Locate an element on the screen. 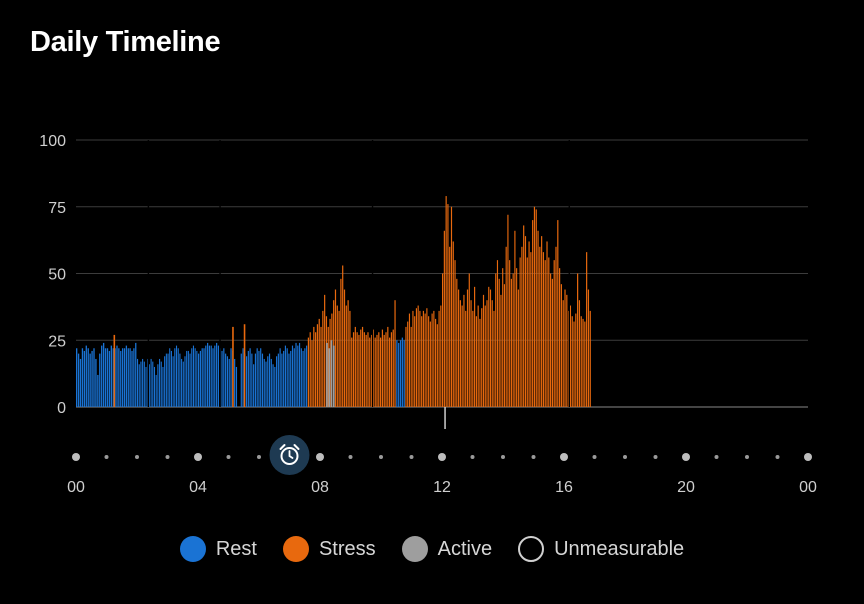 This screenshot has width=864, height=604. alarm-clock-hands is located at coordinates (291, 454).